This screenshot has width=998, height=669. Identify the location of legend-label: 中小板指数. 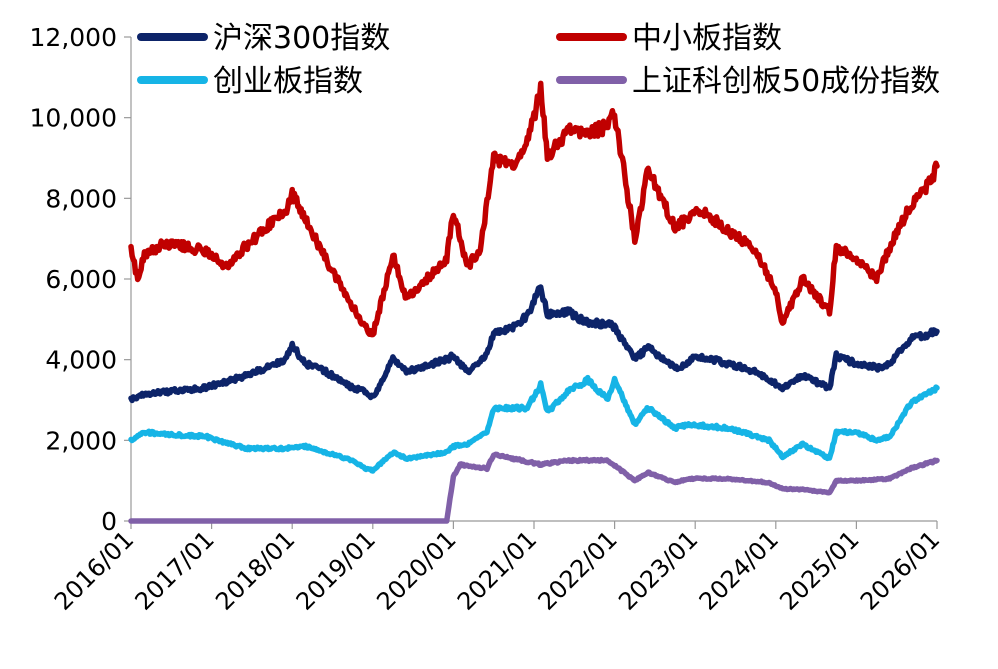
(707, 38).